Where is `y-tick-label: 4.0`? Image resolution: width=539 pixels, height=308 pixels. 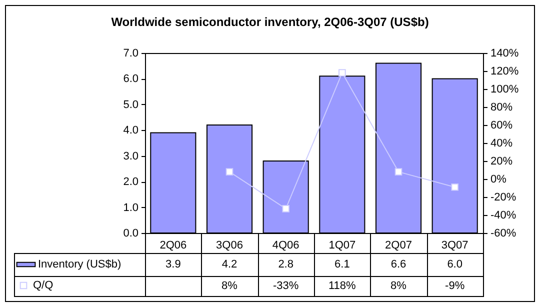 y-tick-label: 4.0 is located at coordinates (130, 130).